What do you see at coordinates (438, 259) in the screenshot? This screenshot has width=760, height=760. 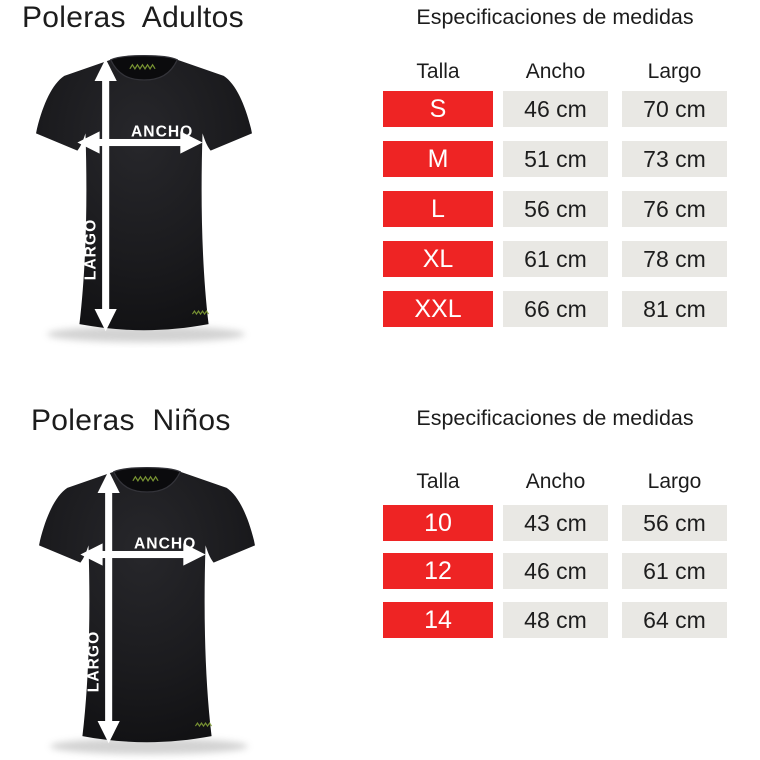 I see `size-cell: XL` at bounding box center [438, 259].